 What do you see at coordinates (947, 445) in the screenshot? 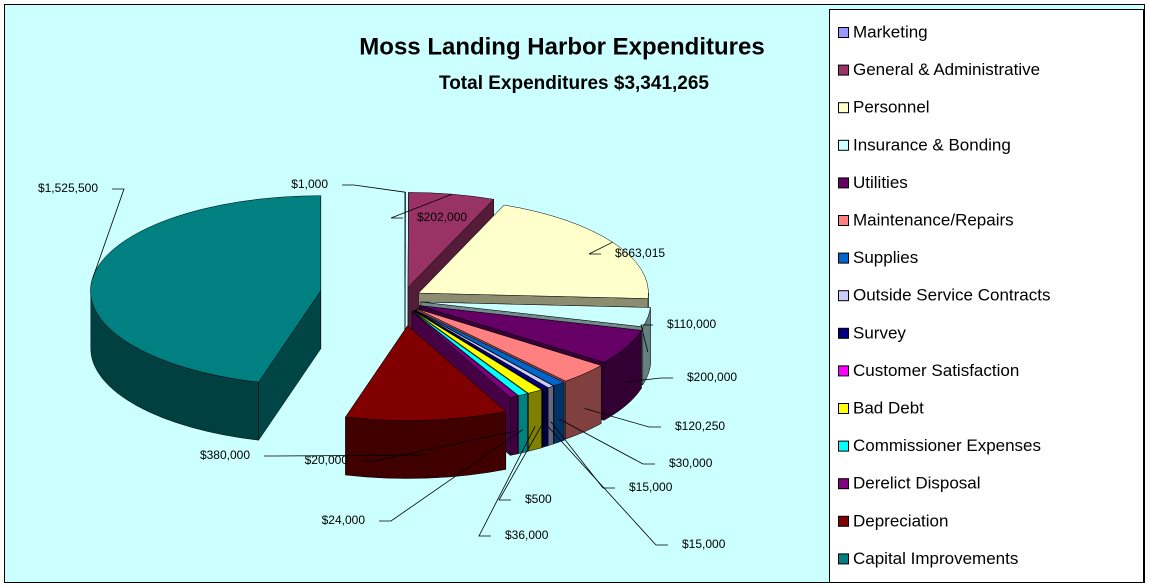
I see `legend-label: Commissioner Expenses` at bounding box center [947, 445].